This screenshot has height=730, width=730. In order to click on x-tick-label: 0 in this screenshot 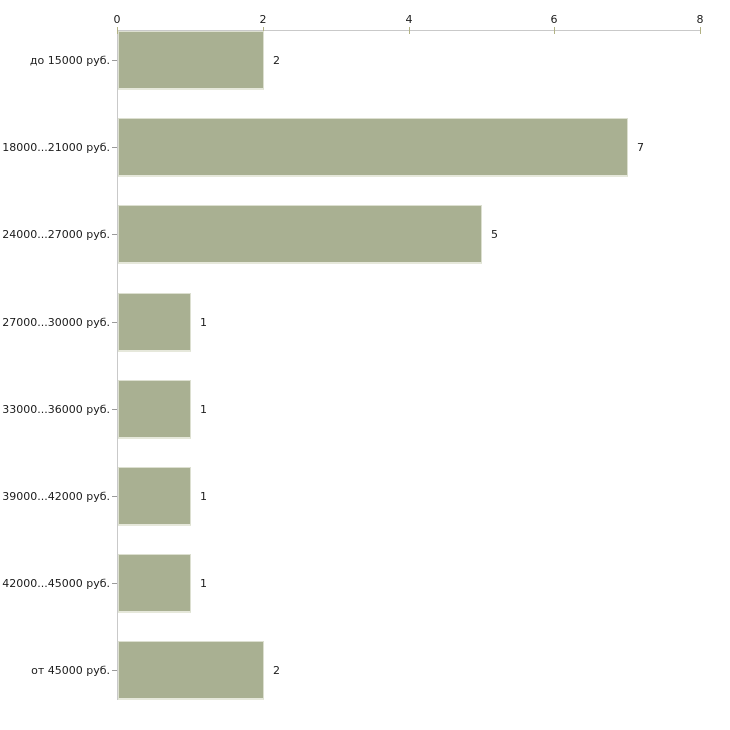, I will do `click(117, 19)`.